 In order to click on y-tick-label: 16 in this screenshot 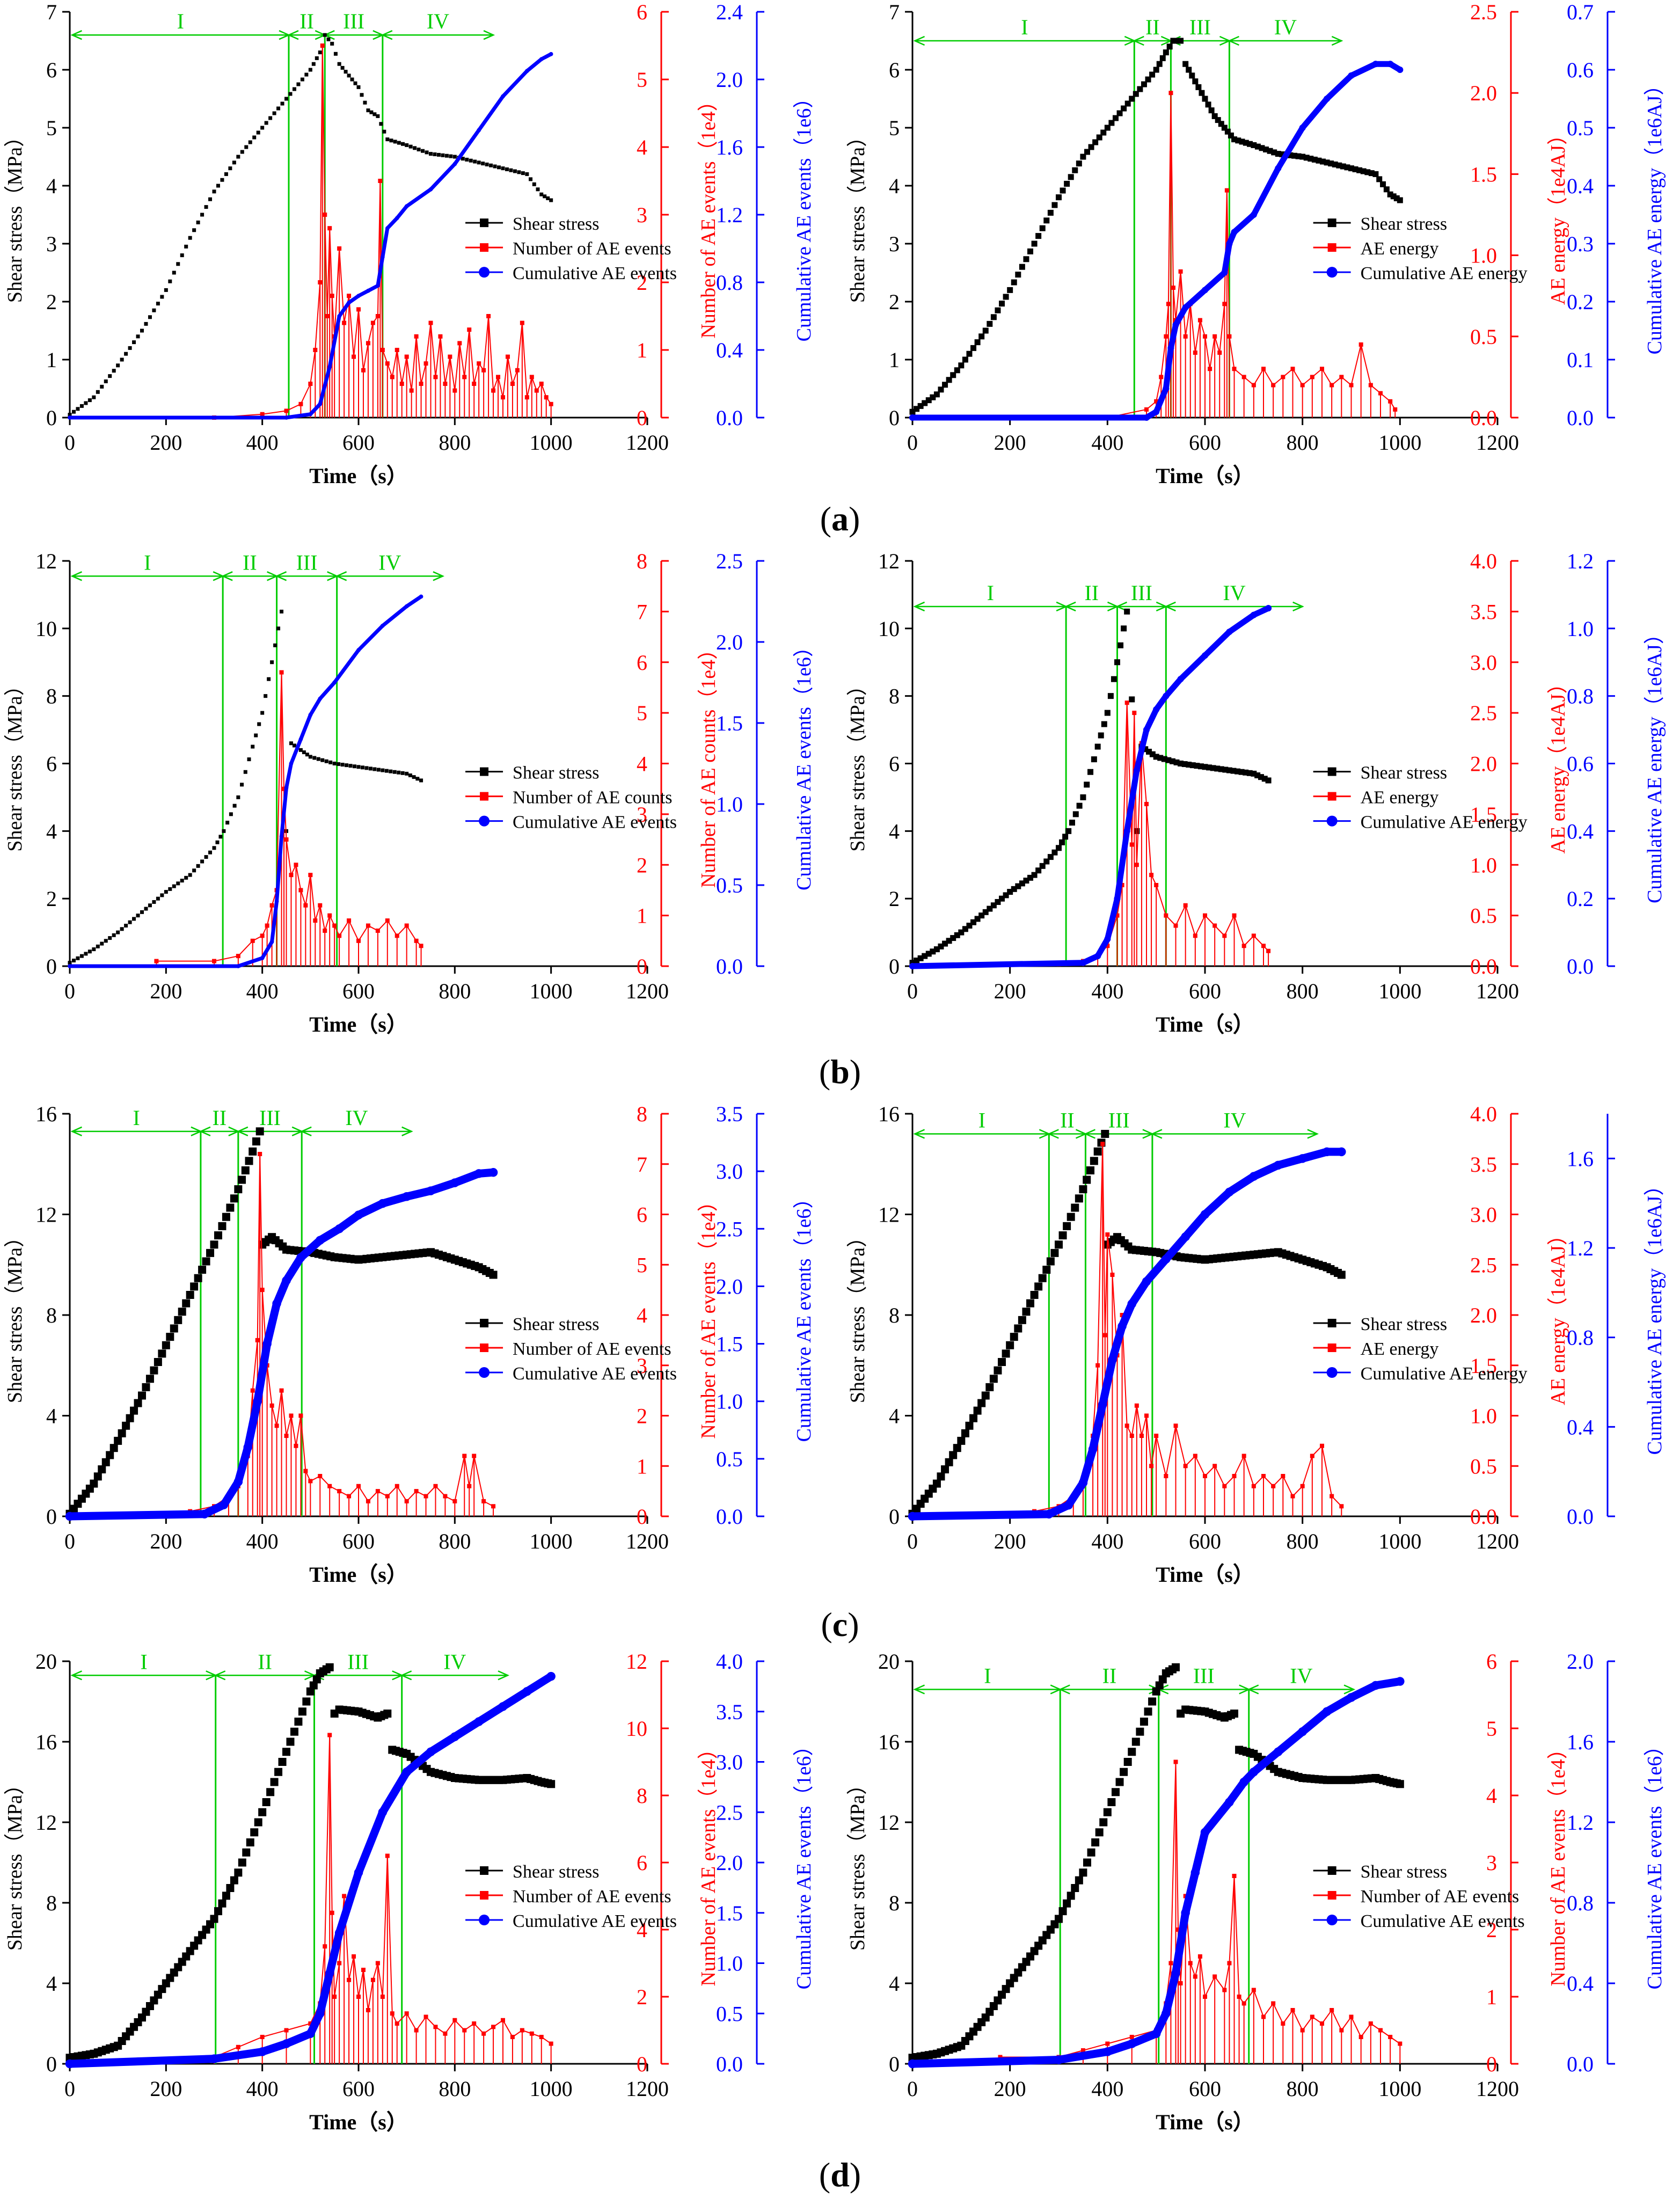, I will do `click(46, 1114)`.